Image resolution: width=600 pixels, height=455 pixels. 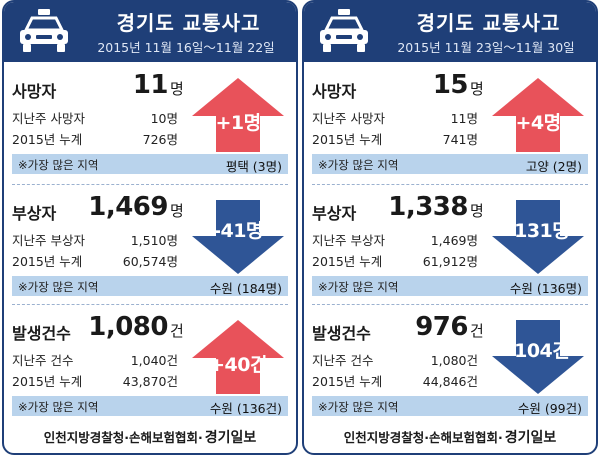 What do you see at coordinates (150, 406) in the screenshot?
I see `top-region-bar: ※가장 많은 지역 수원 (136건)` at bounding box center [150, 406].